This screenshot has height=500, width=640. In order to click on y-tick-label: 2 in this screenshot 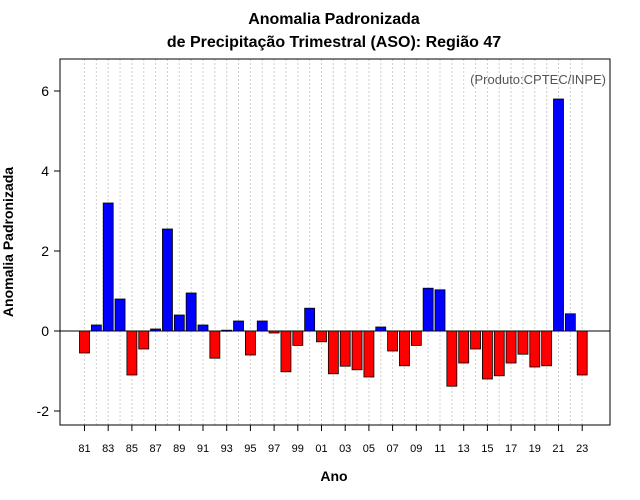, I will do `click(45, 251)`.